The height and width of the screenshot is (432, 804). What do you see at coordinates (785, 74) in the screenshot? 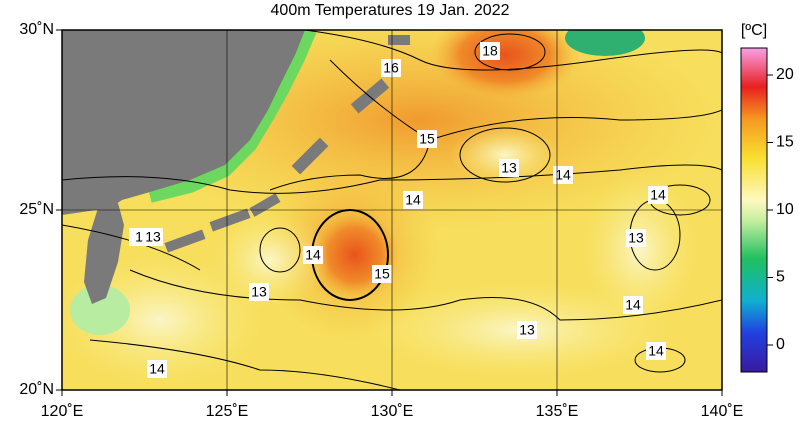
I see `colorbar-tick-label: 20` at bounding box center [785, 74].